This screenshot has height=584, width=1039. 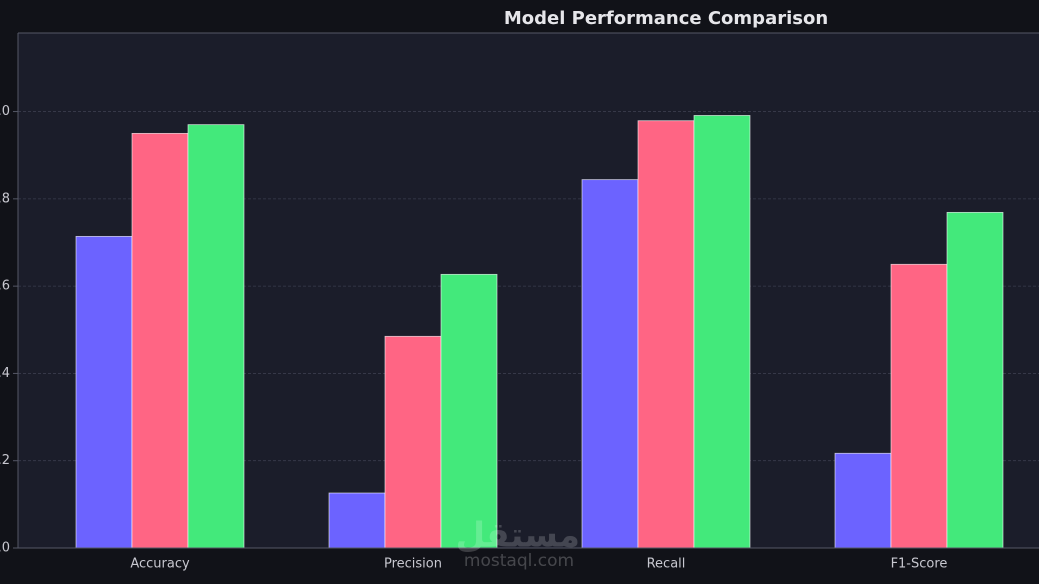 What do you see at coordinates (5, 460) in the screenshot?
I see `y-tick-label: 0.2` at bounding box center [5, 460].